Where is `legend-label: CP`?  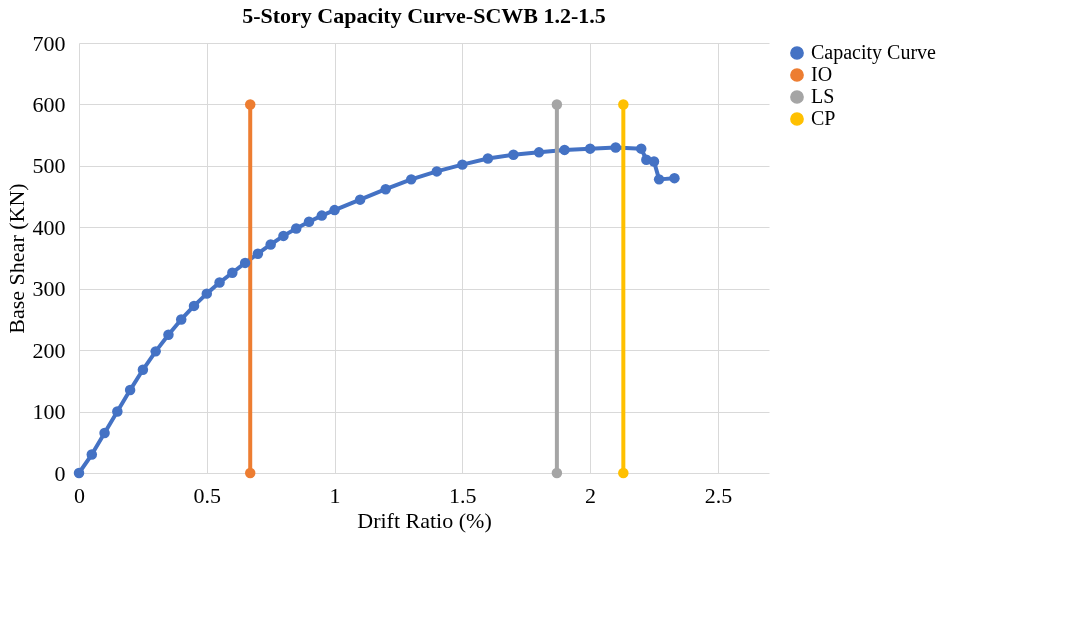
legend-label: CP is located at coordinates (823, 118).